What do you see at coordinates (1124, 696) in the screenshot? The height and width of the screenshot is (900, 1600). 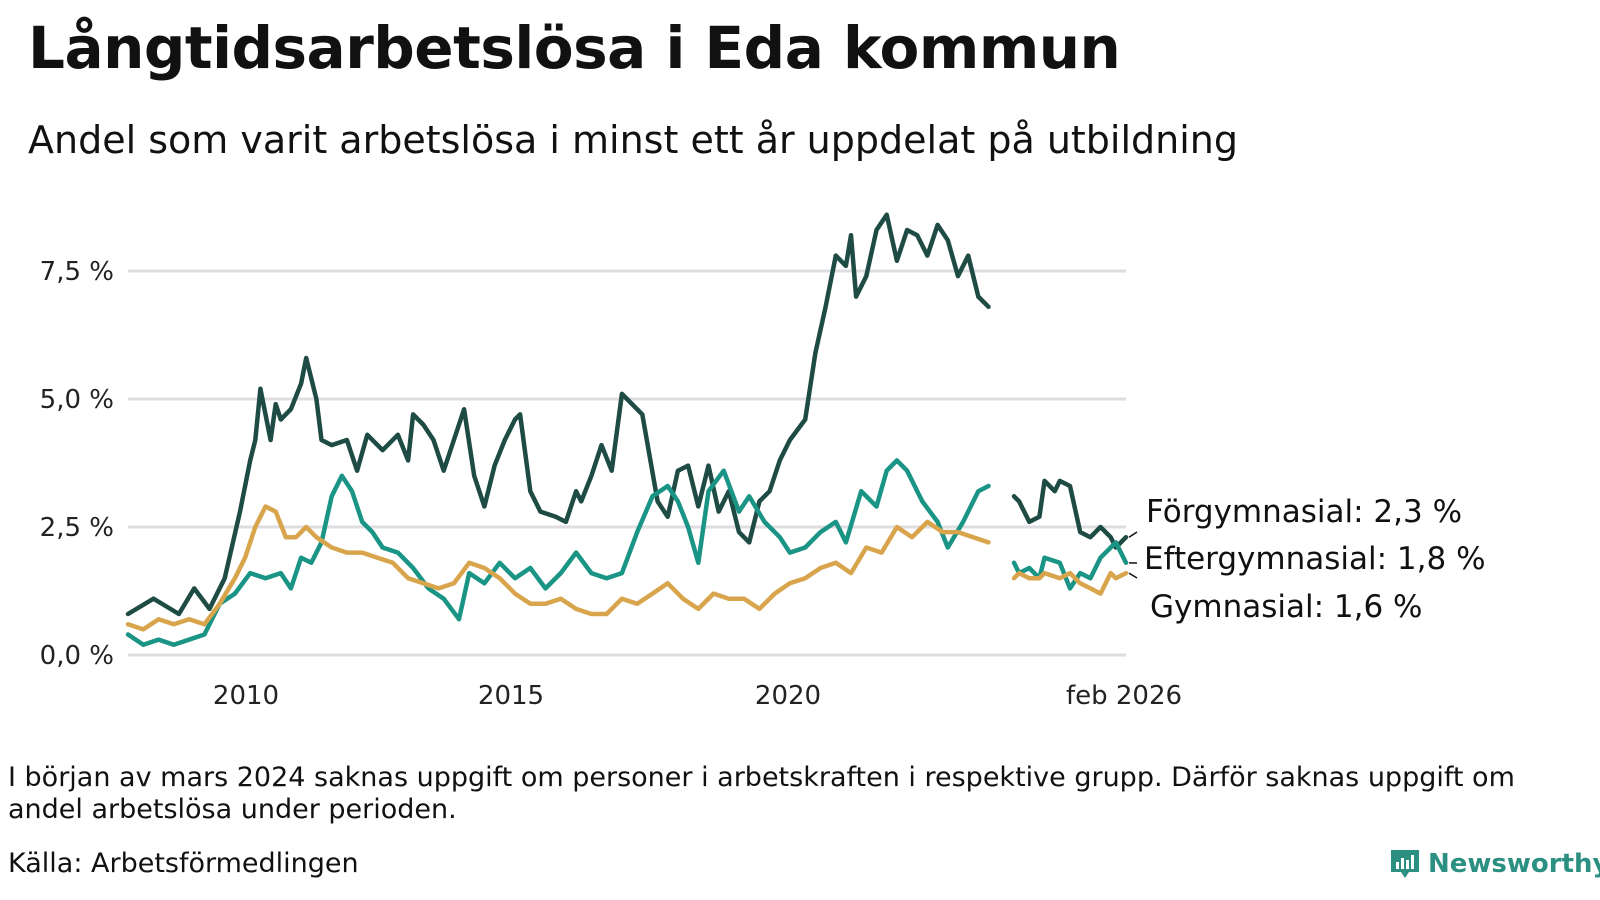 I see `x-tick-label: feb 2026` at bounding box center [1124, 696].